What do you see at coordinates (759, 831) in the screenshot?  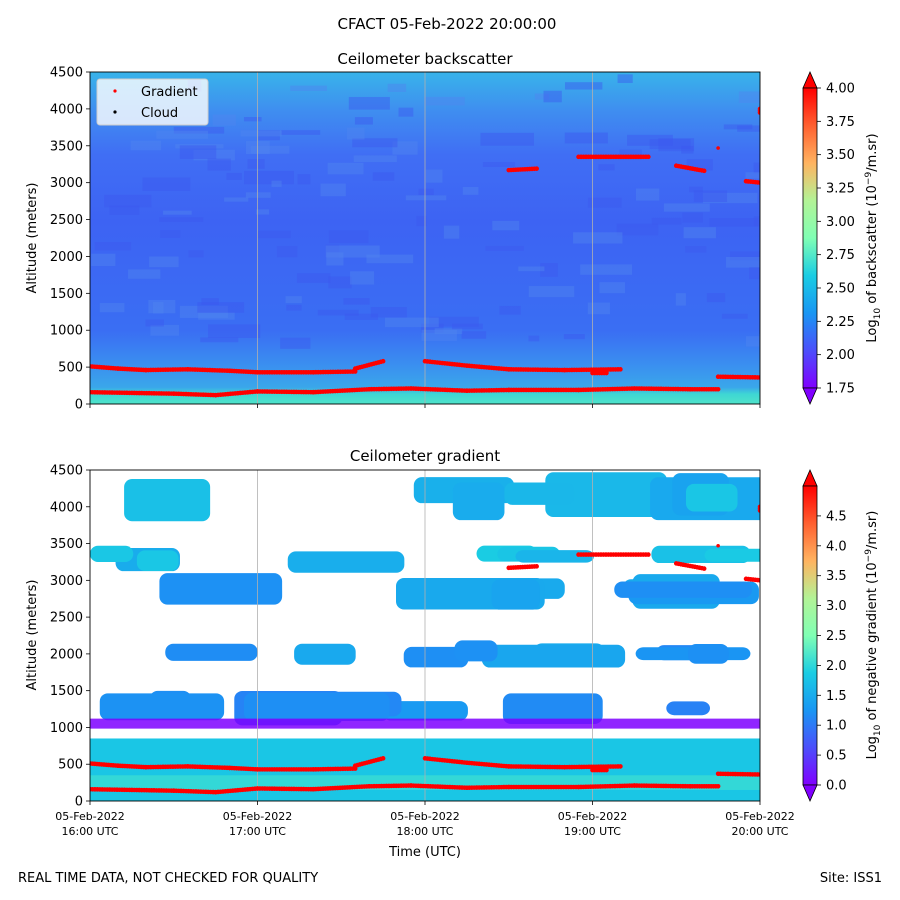 I see `x-tick-time: 20:00 UTC` at bounding box center [759, 831].